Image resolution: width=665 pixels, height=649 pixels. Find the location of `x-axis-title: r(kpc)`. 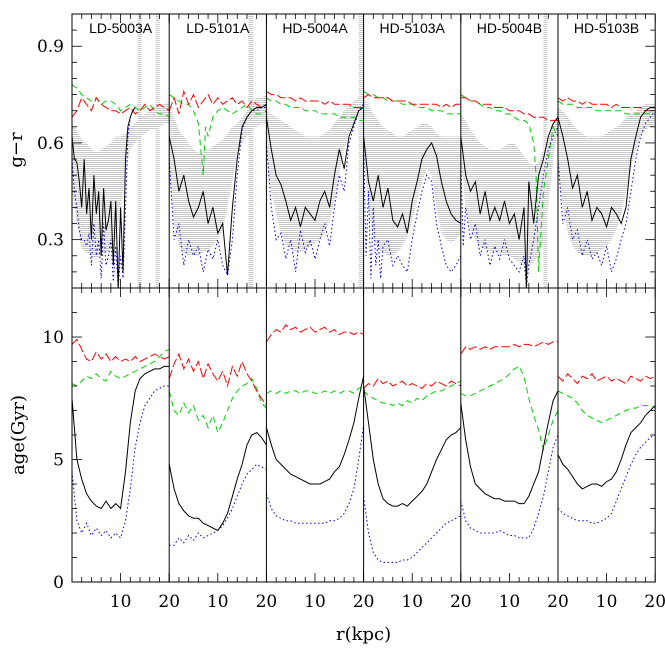

x-axis-title: r(kpc) is located at coordinates (363, 634).